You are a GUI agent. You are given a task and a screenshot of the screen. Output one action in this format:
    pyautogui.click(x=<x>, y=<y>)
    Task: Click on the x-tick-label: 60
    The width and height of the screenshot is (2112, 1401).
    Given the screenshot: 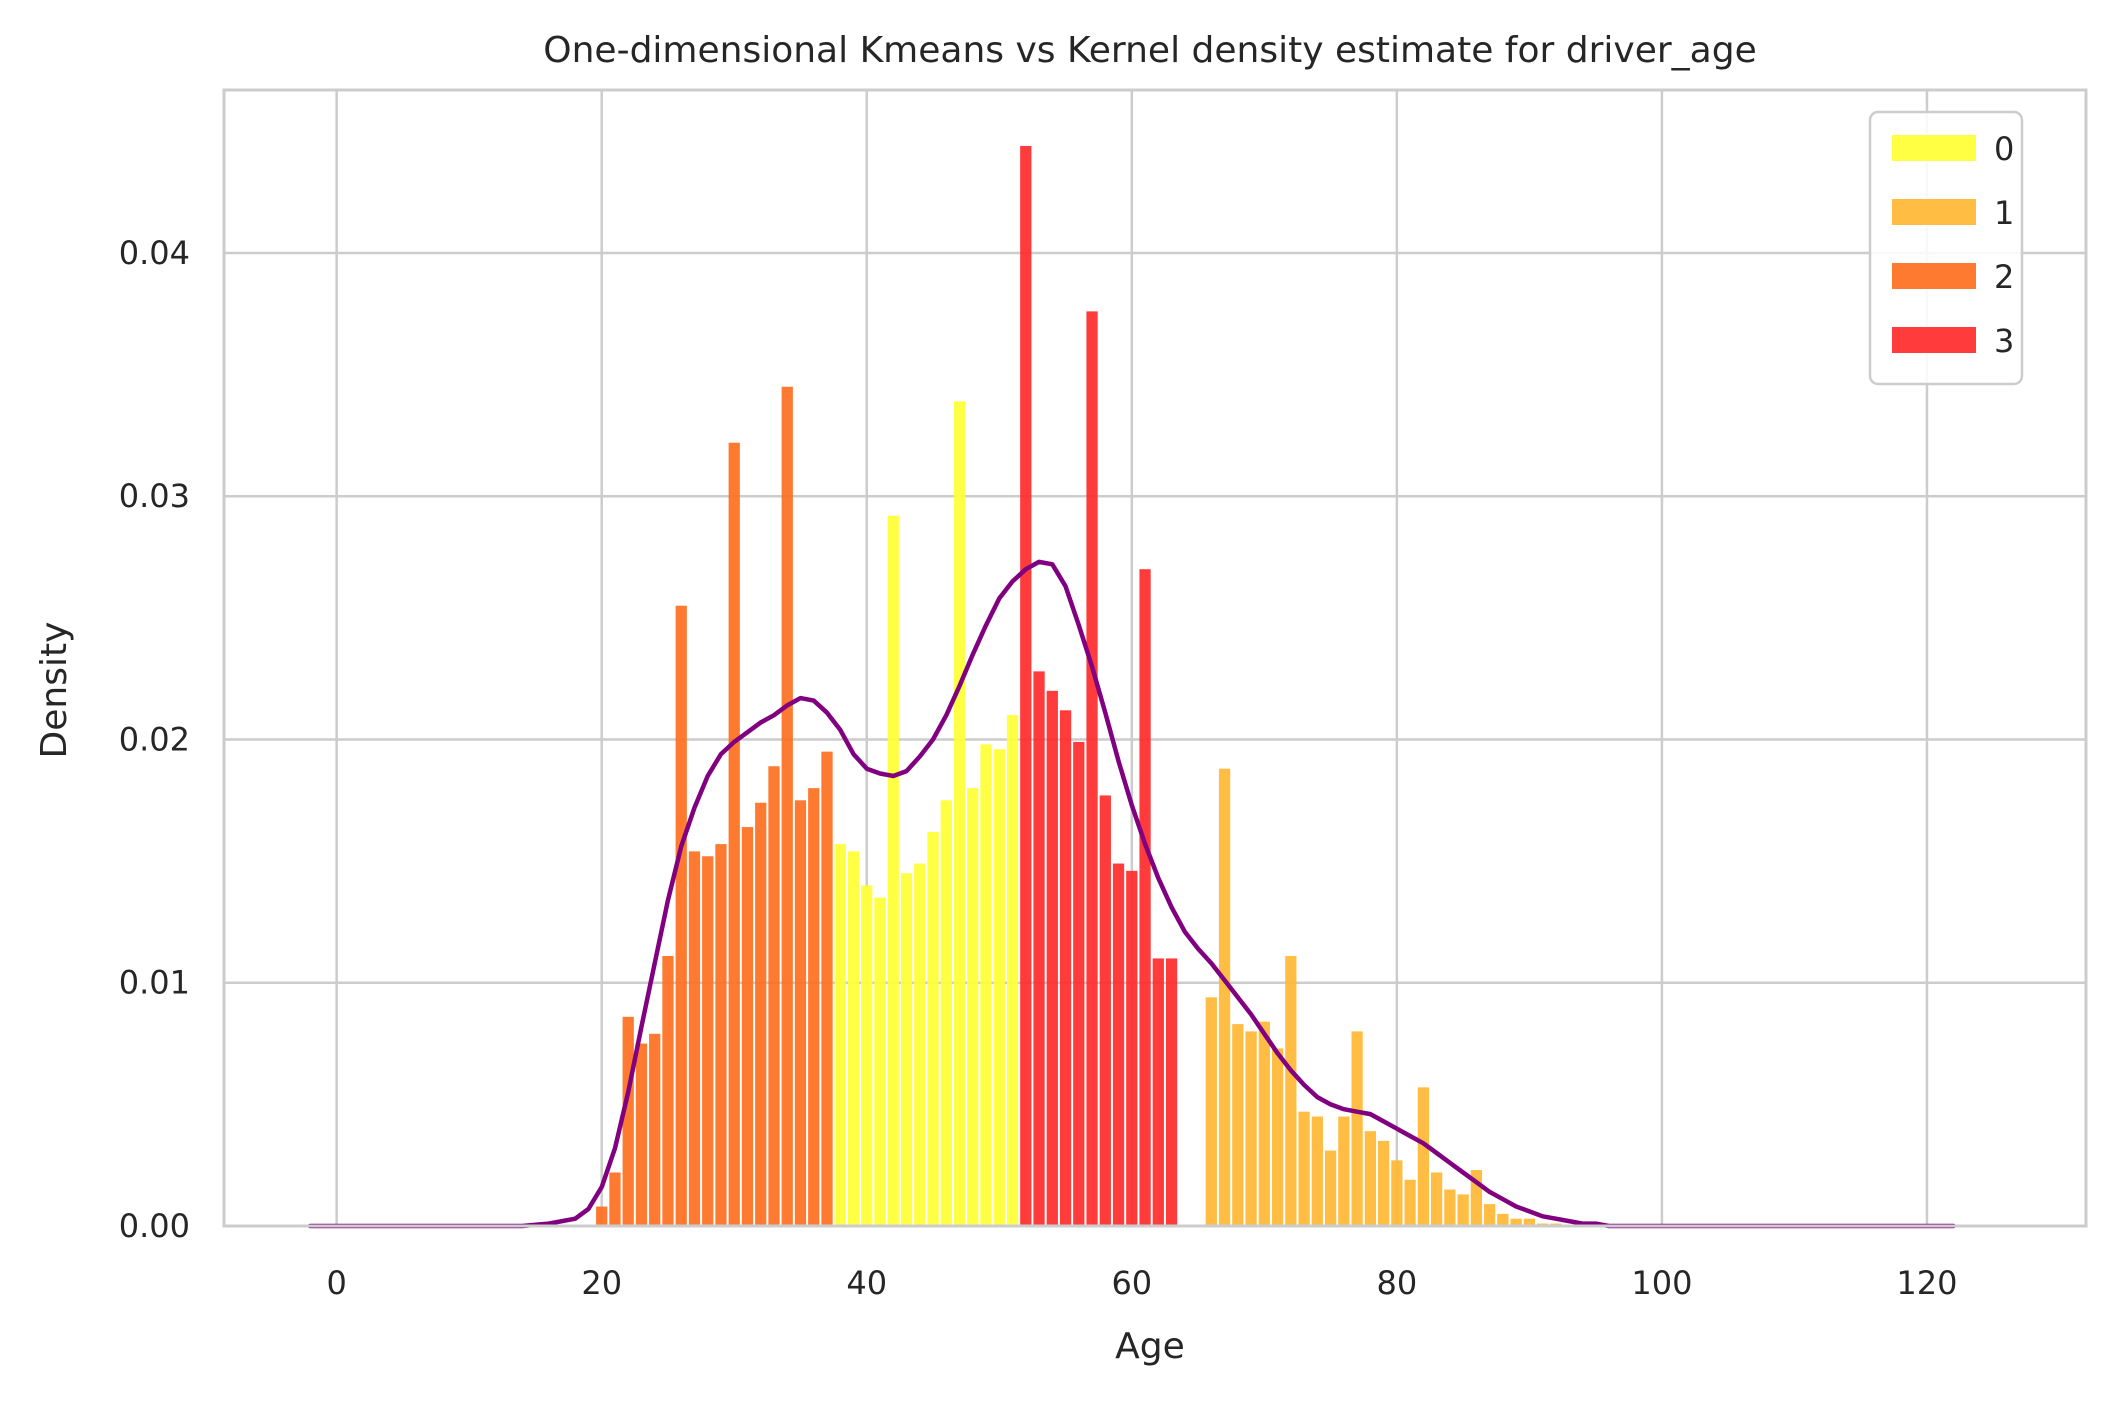 What is the action you would take?
    pyautogui.click(x=1131, y=1283)
    